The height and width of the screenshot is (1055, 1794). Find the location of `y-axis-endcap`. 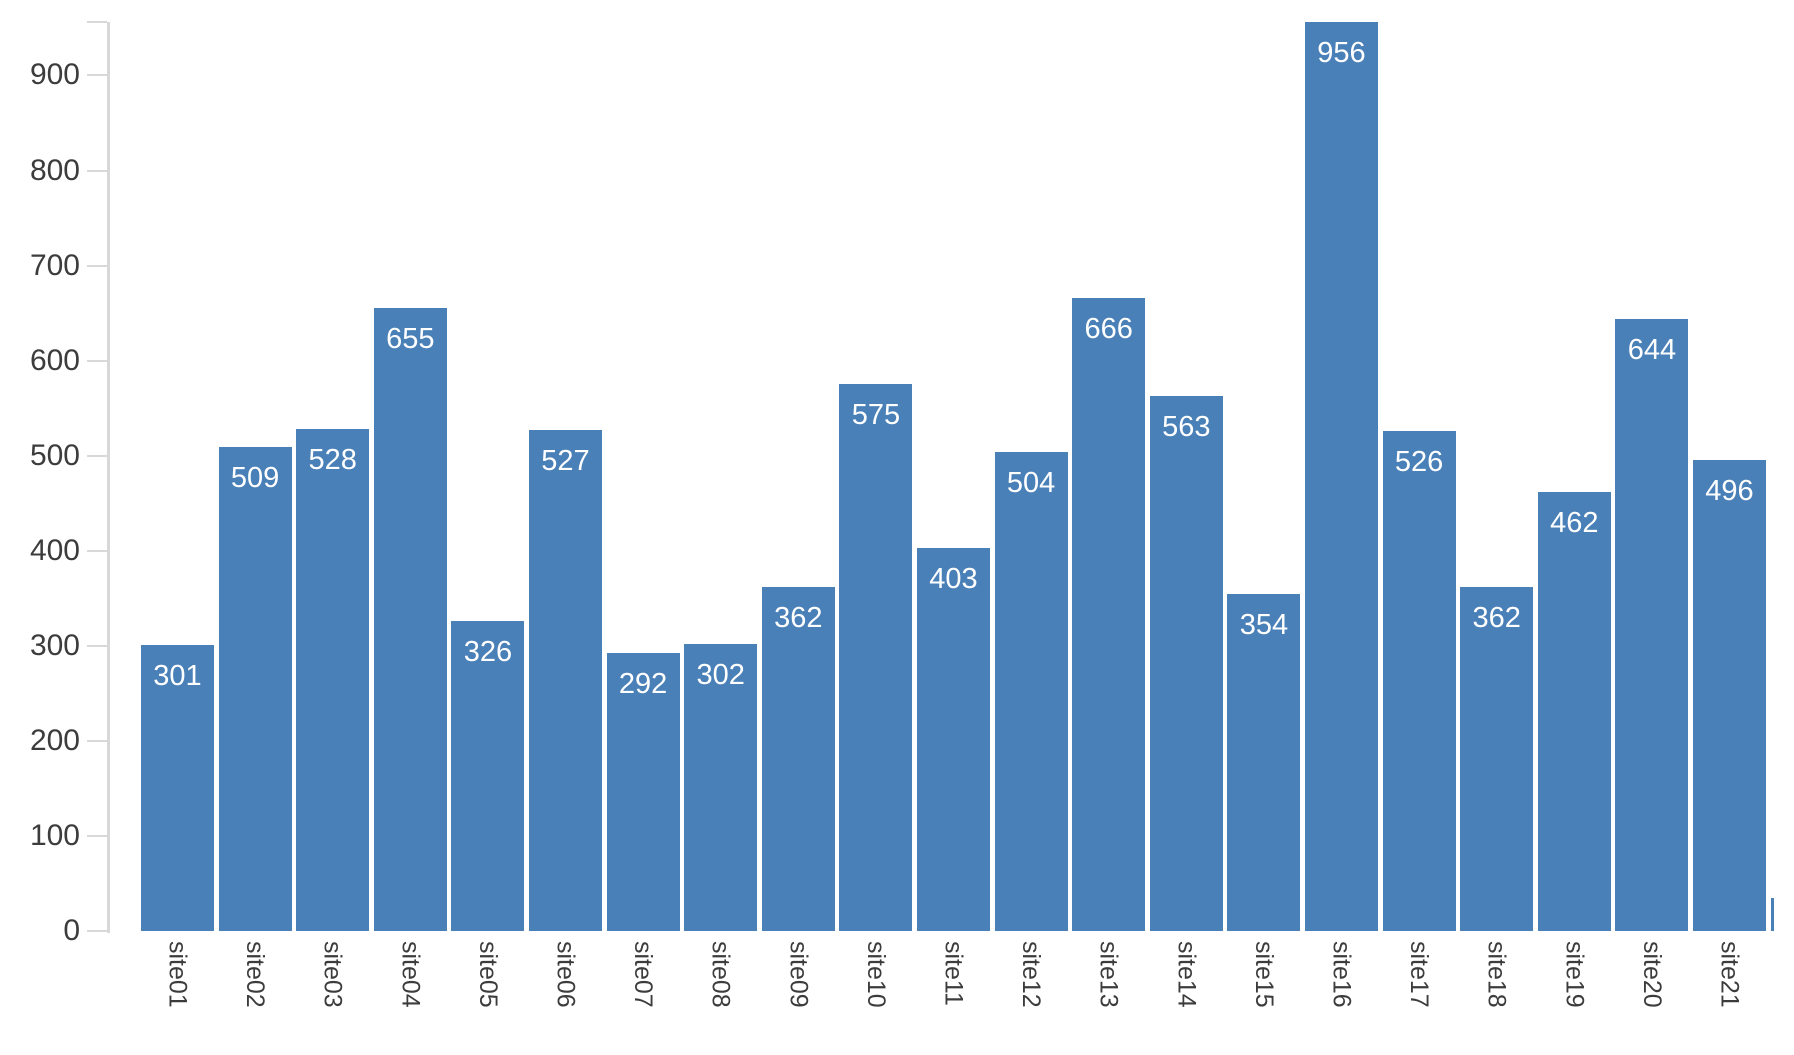

y-axis-endcap is located at coordinates (97, 22).